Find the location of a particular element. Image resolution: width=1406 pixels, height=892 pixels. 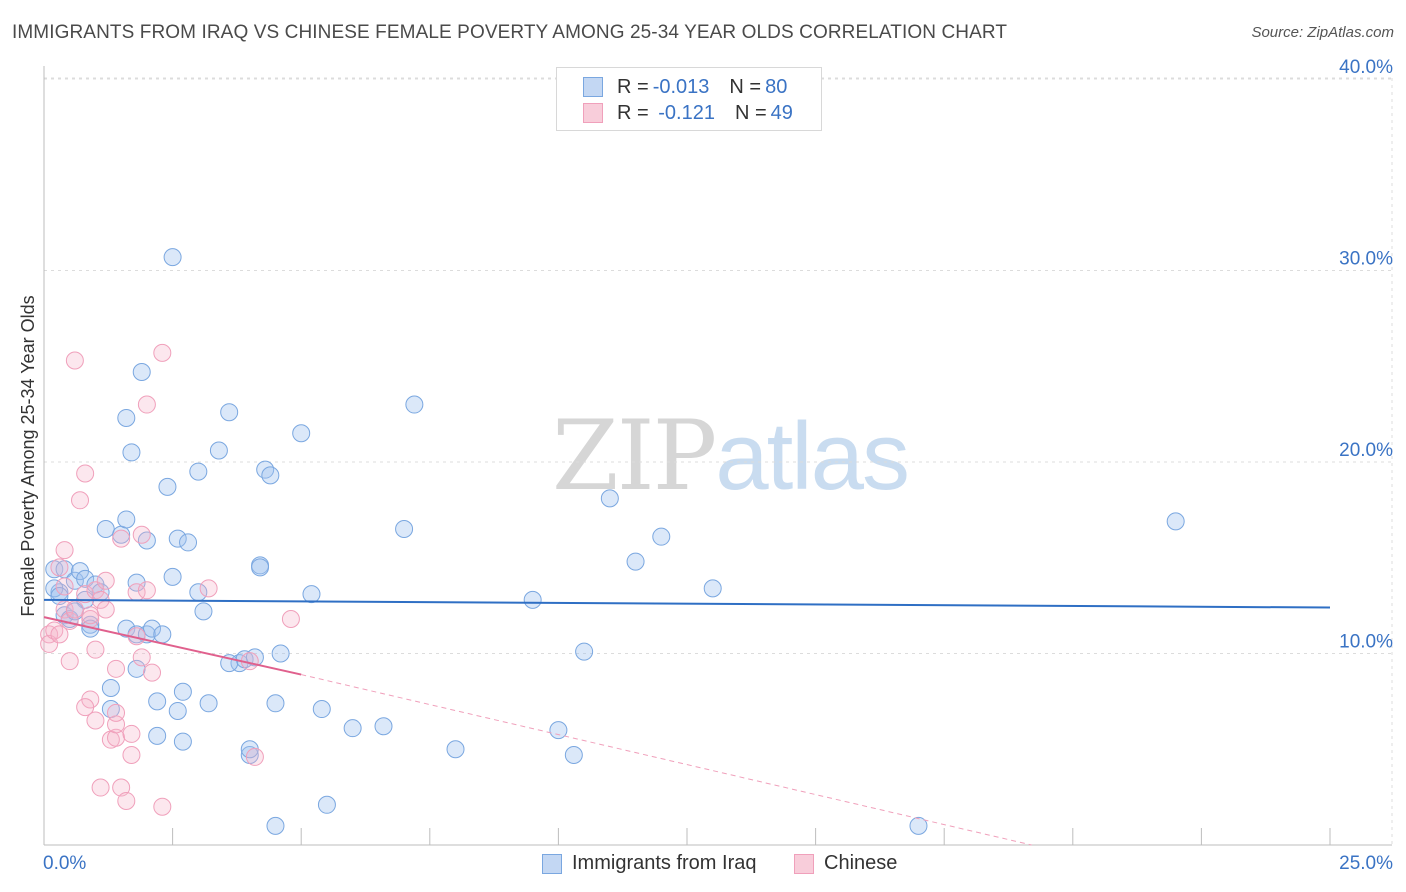

iraq-trend-line is located at coordinates (687, 603).